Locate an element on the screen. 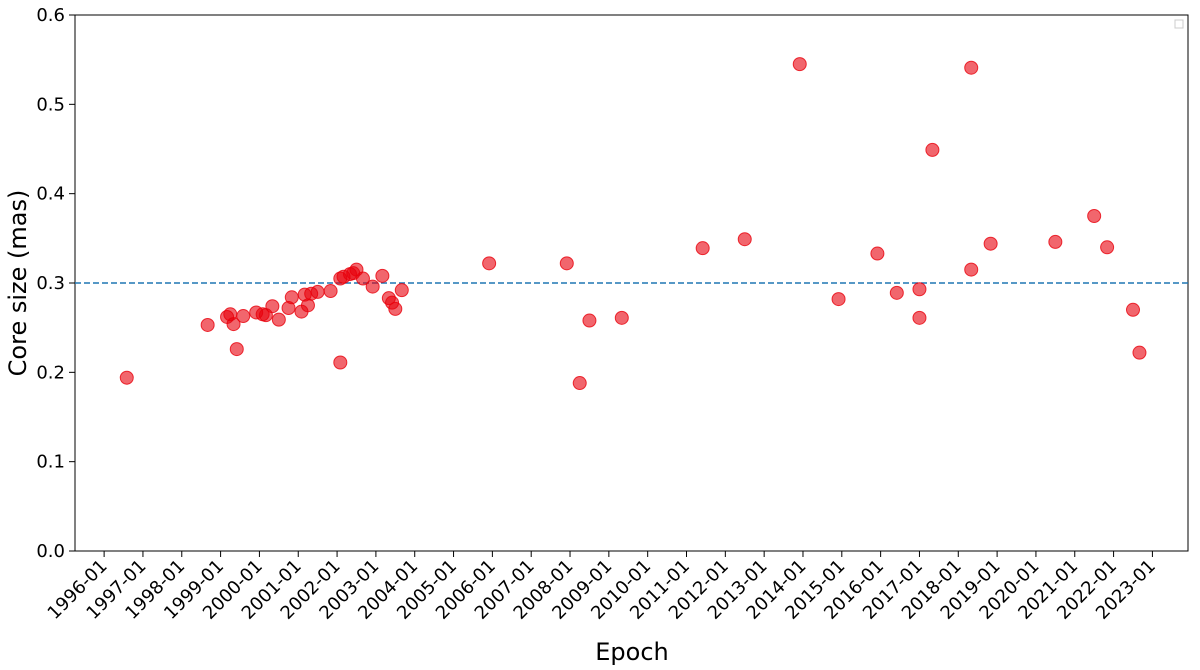 The height and width of the screenshot is (670, 1200). x-axis-title: Epoch is located at coordinates (632, 652).